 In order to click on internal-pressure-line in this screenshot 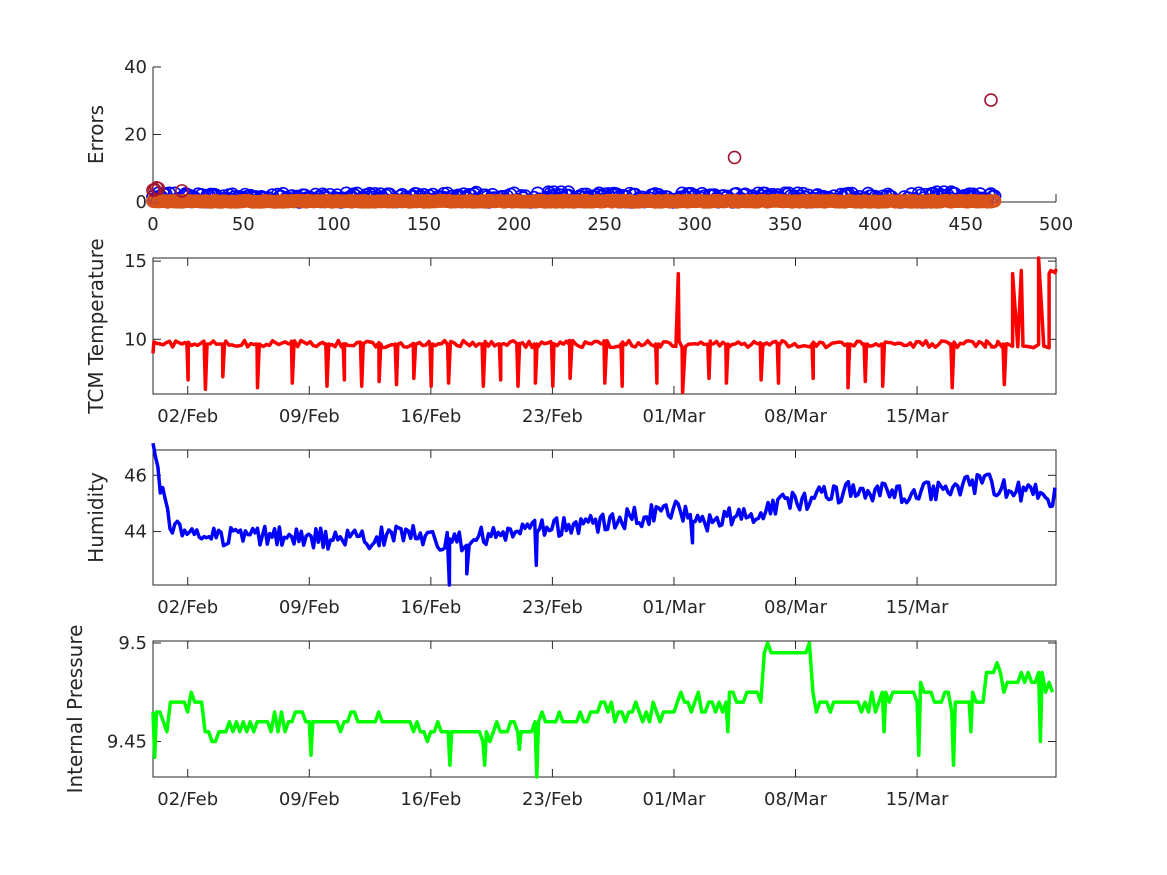, I will do `click(603, 710)`.